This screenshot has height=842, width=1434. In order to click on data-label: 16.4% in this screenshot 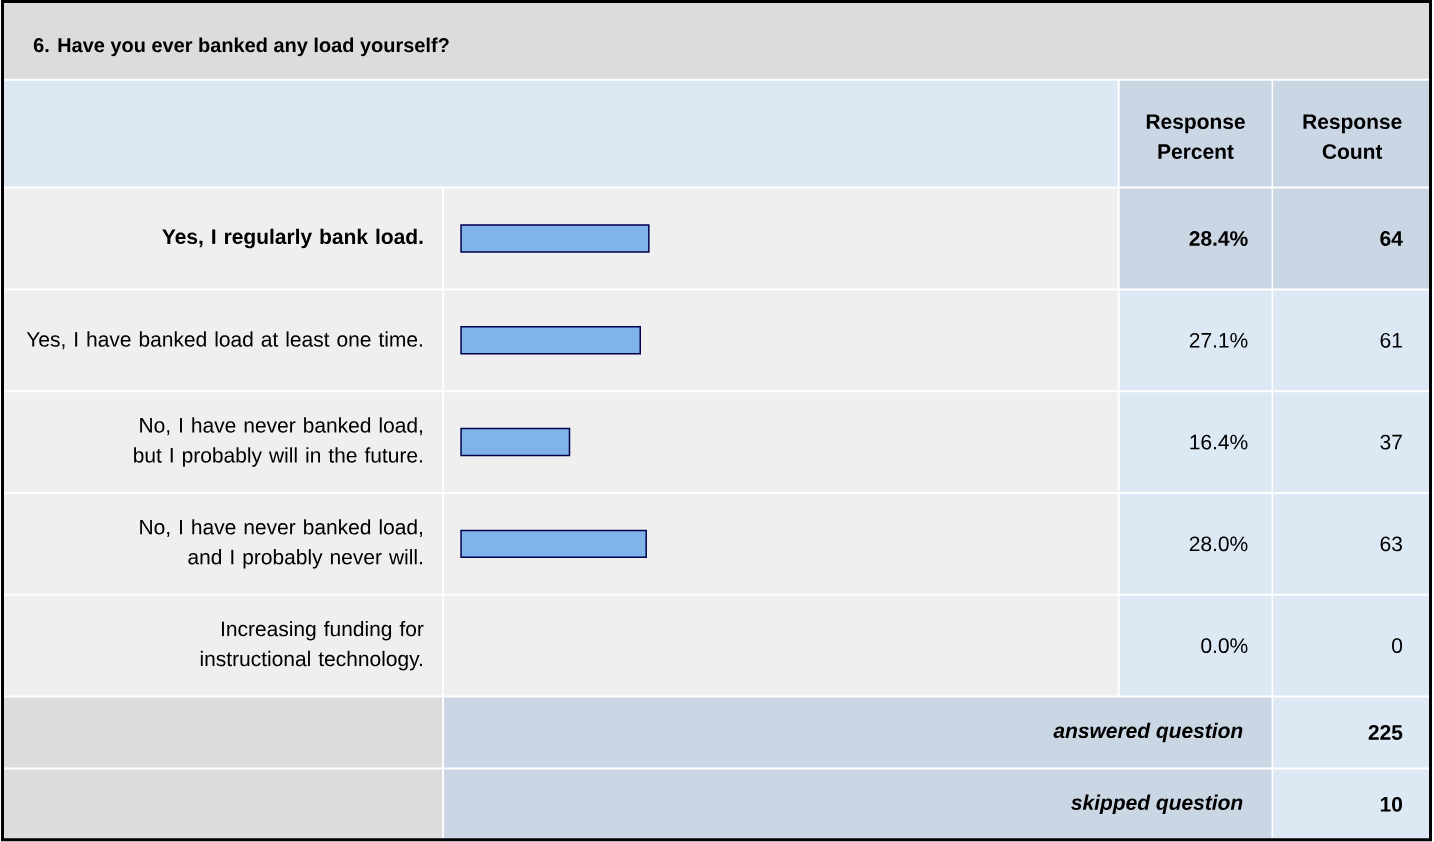, I will do `click(1219, 442)`.